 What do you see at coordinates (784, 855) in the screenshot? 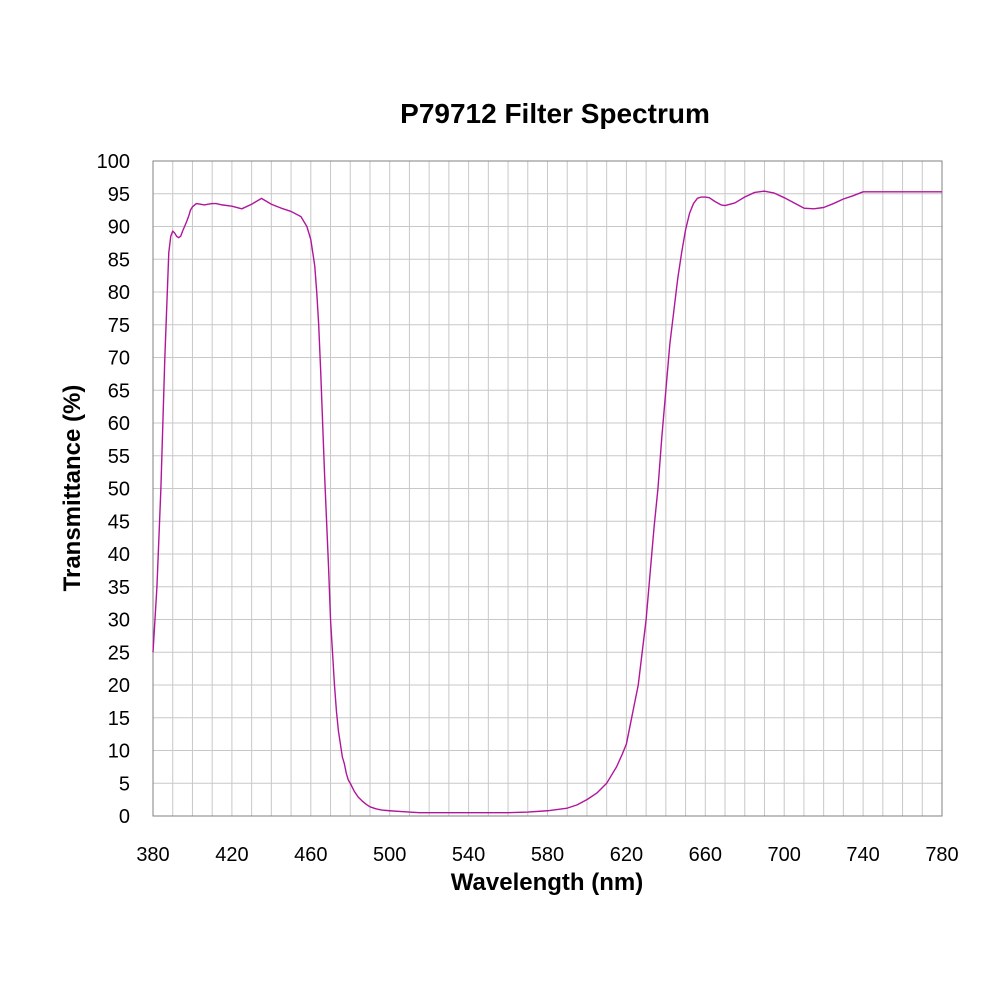
I see `x-tick-label: 700` at bounding box center [784, 855].